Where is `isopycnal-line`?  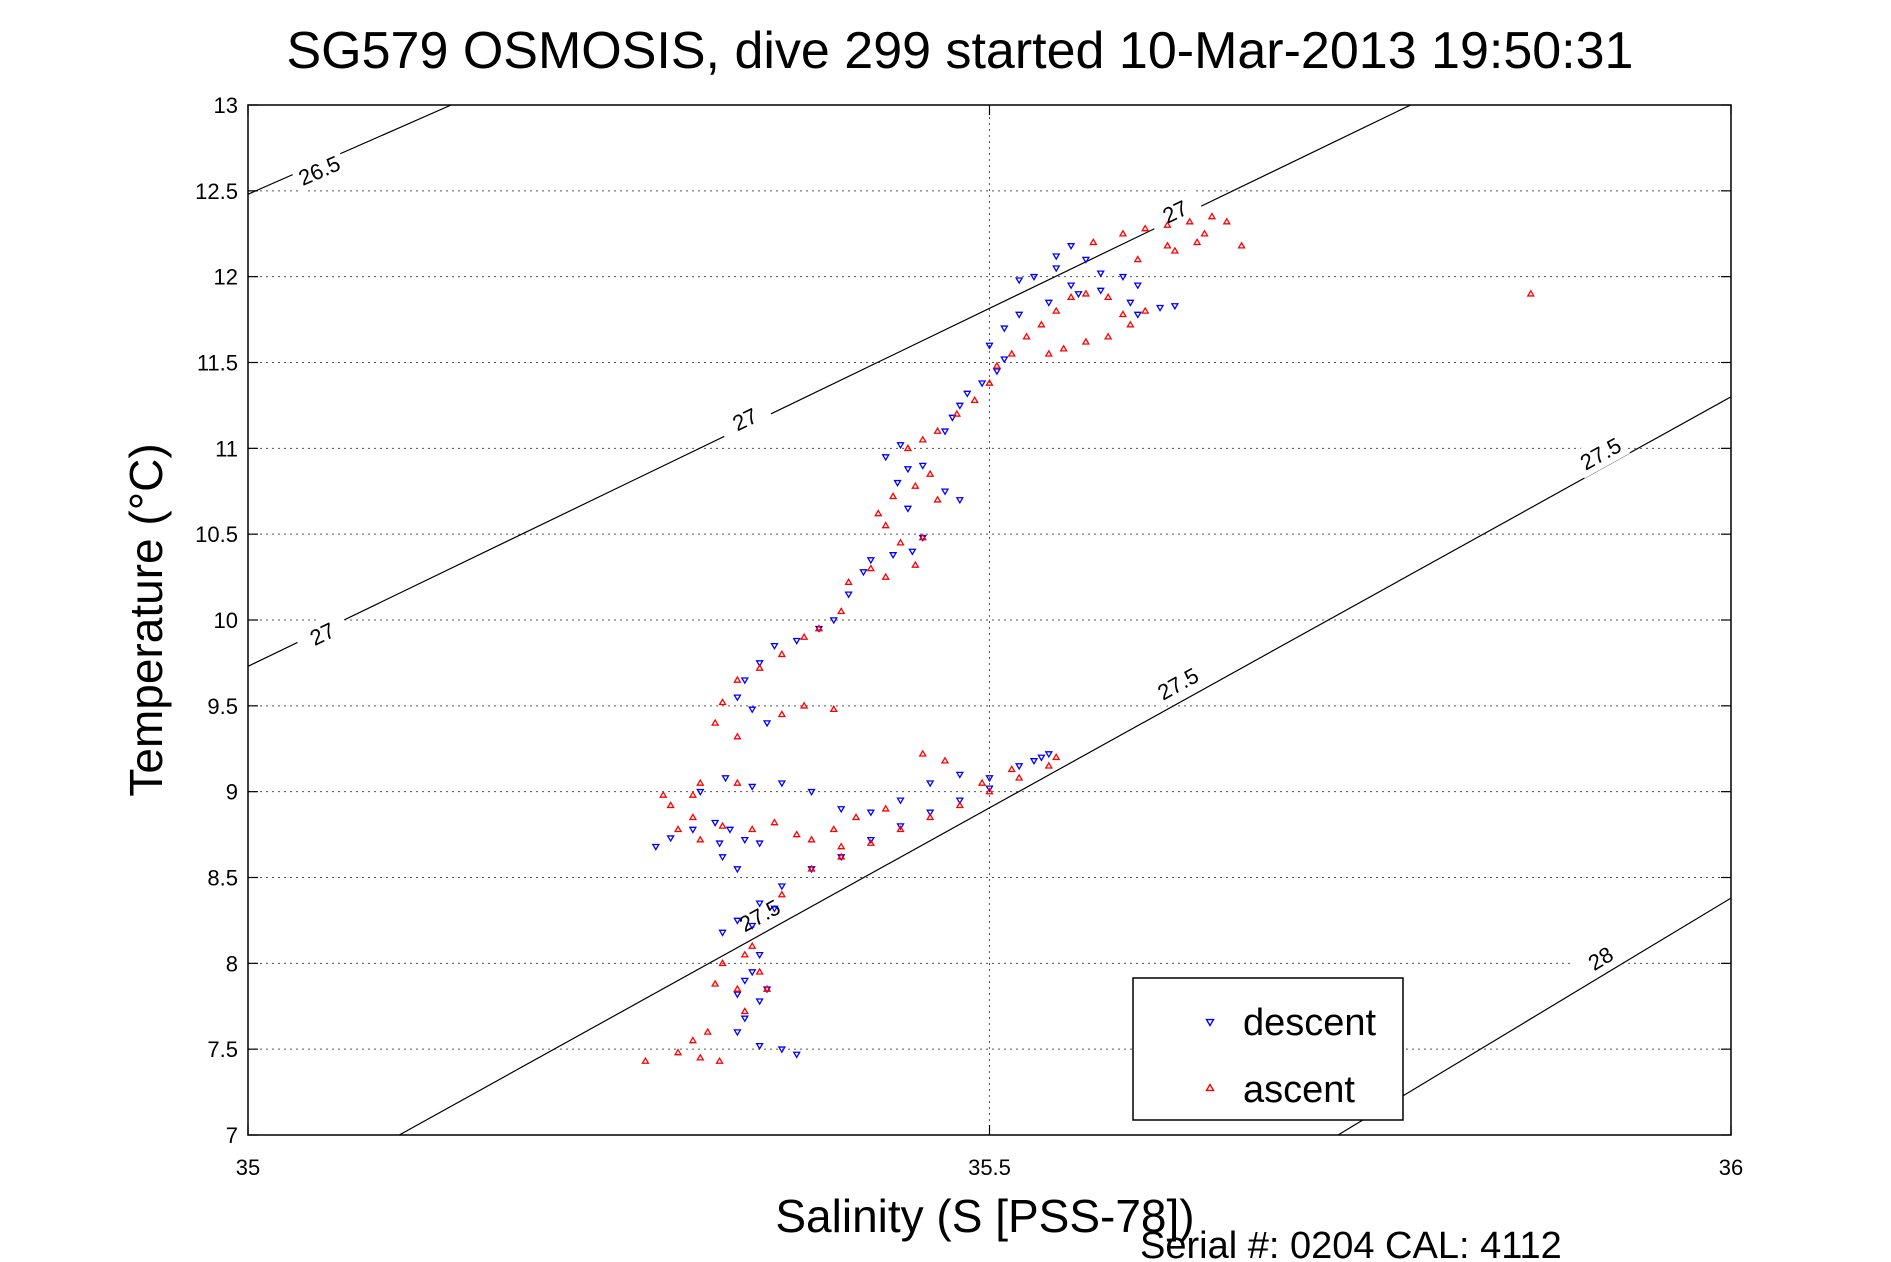
isopycnal-line is located at coordinates (350, 150).